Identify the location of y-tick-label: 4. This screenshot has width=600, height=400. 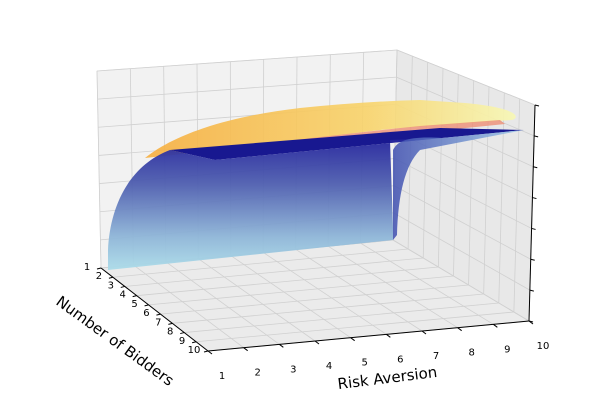
(122, 295).